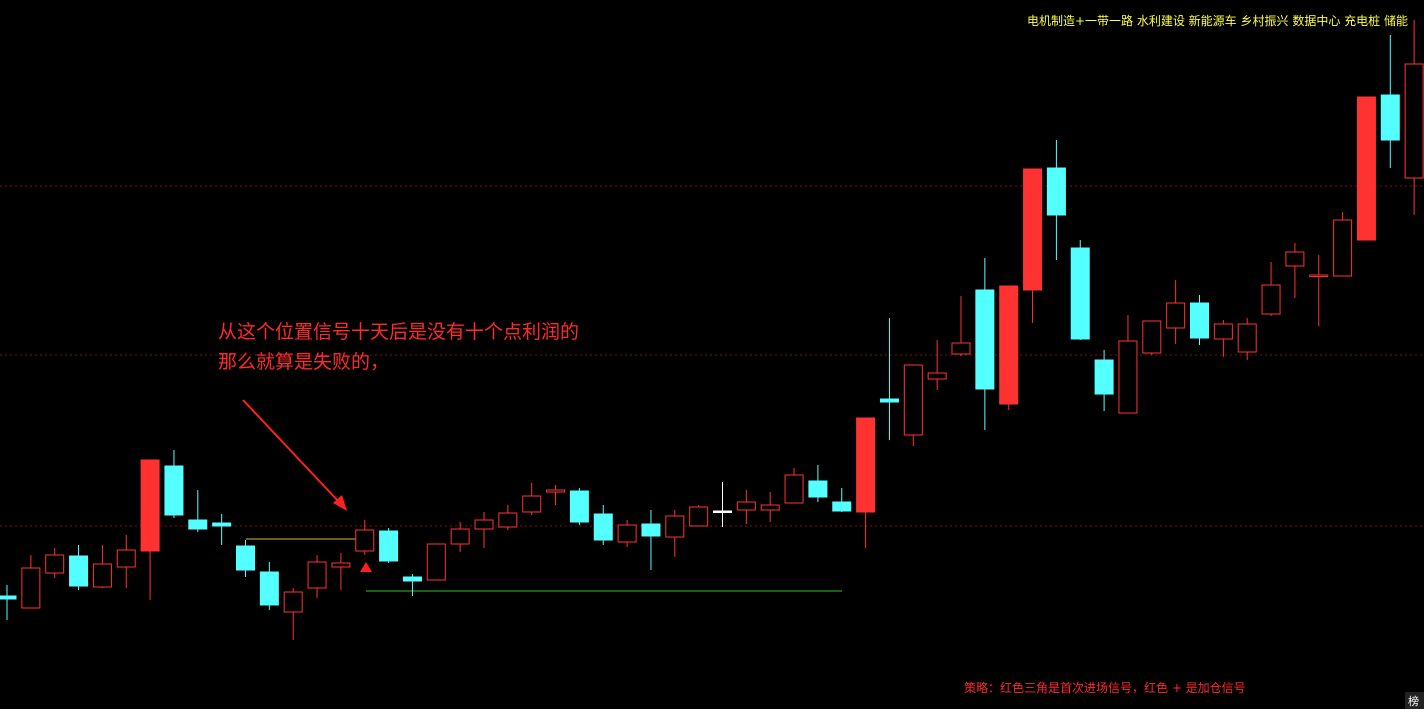  What do you see at coordinates (544, 565) in the screenshot?
I see `levels` at bounding box center [544, 565].